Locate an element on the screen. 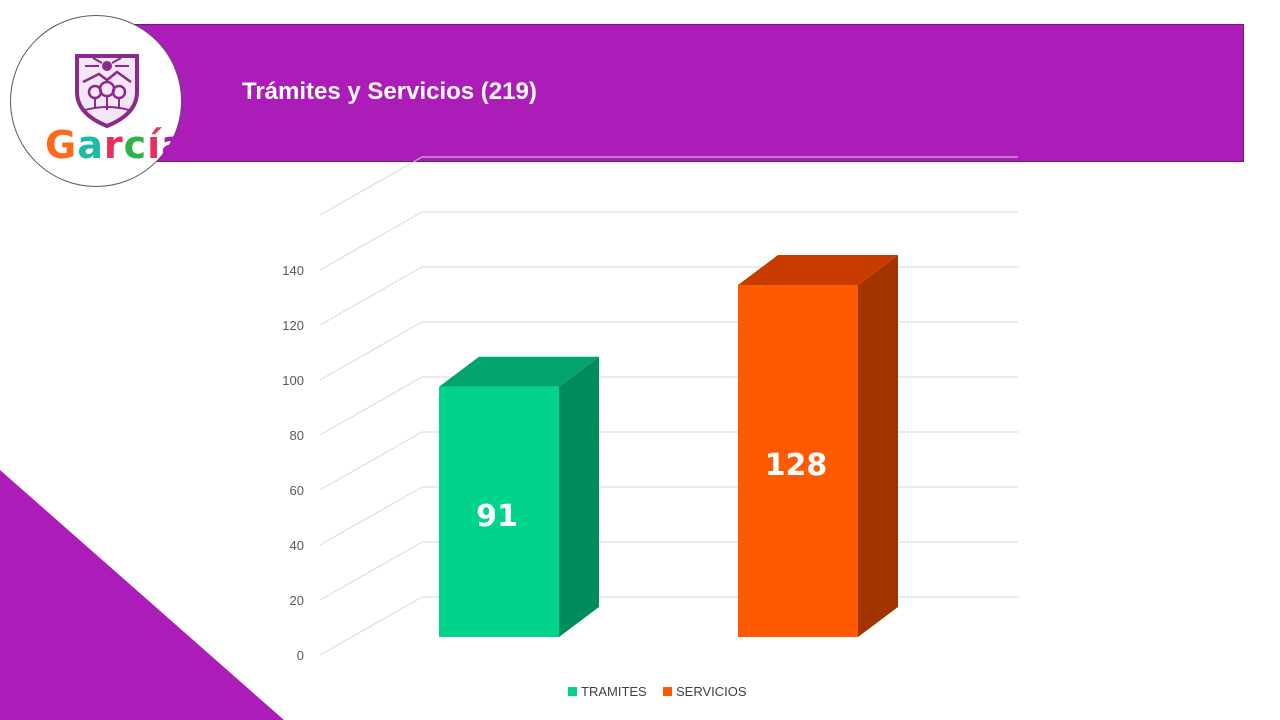 This screenshot has height=720, width=1280. bar-top-servicios is located at coordinates (818, 270).